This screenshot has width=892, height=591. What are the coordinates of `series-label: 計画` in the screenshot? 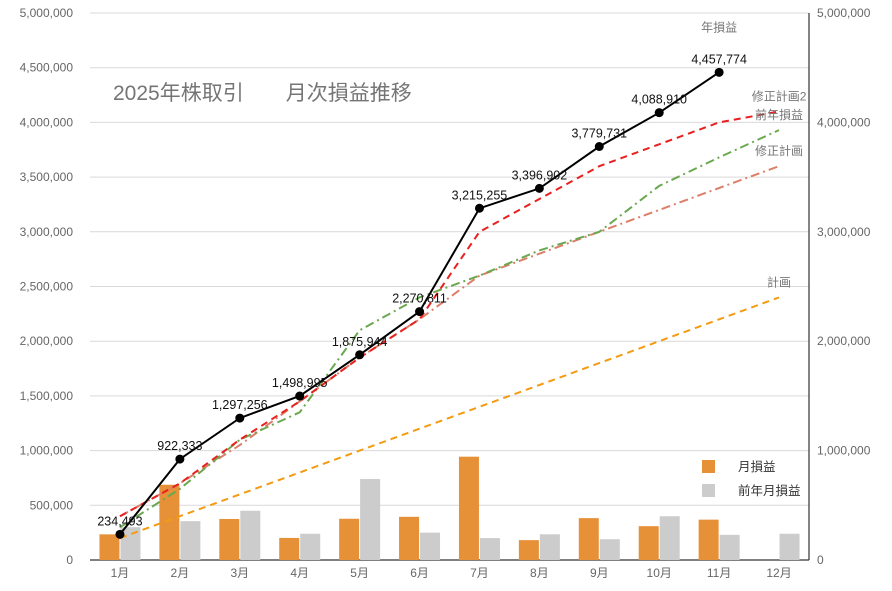 It's located at (779, 281).